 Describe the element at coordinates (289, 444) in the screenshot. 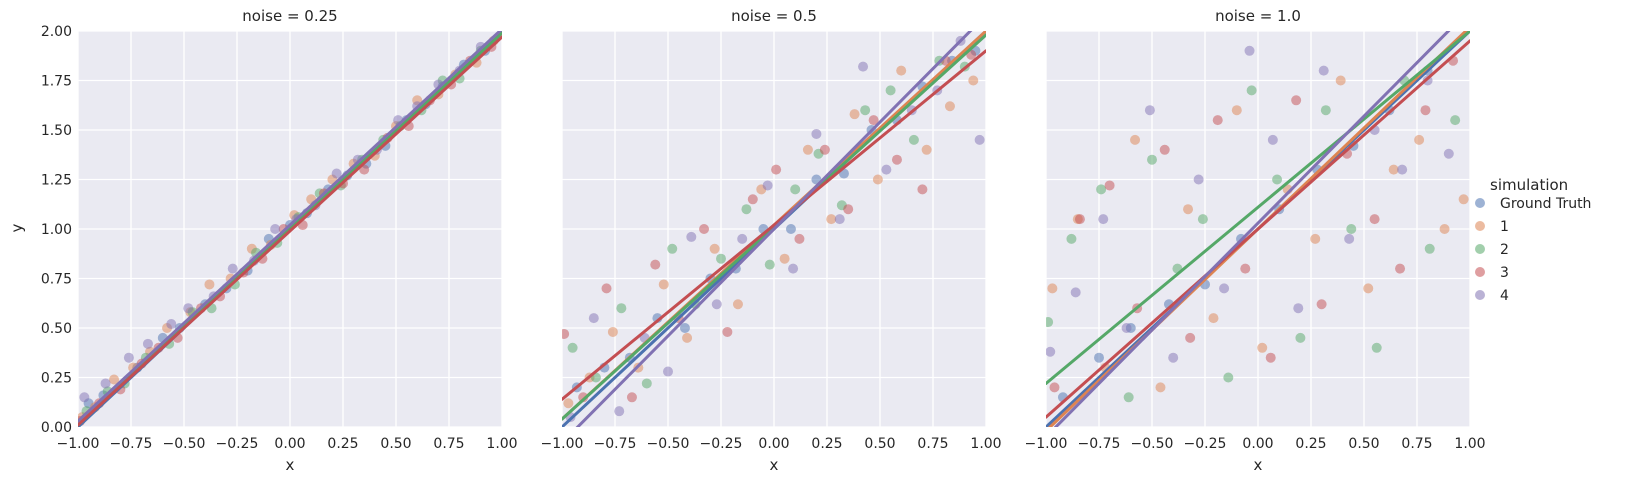

I see `x-tick-label: 0.00` at that location.